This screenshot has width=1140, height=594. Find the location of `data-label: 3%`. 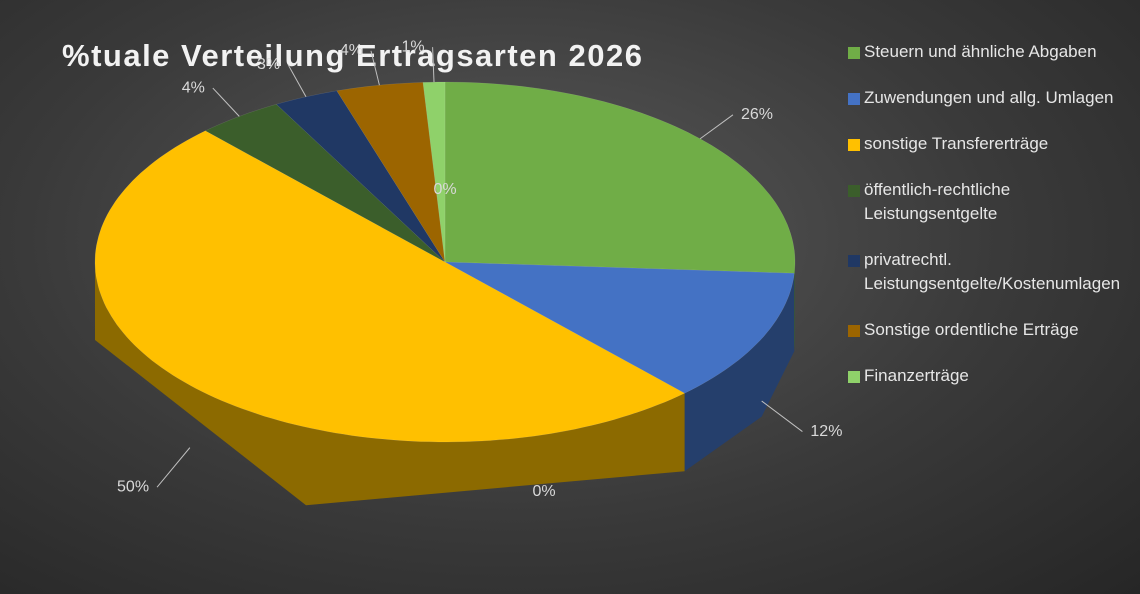

data-label: 3% is located at coordinates (268, 64).